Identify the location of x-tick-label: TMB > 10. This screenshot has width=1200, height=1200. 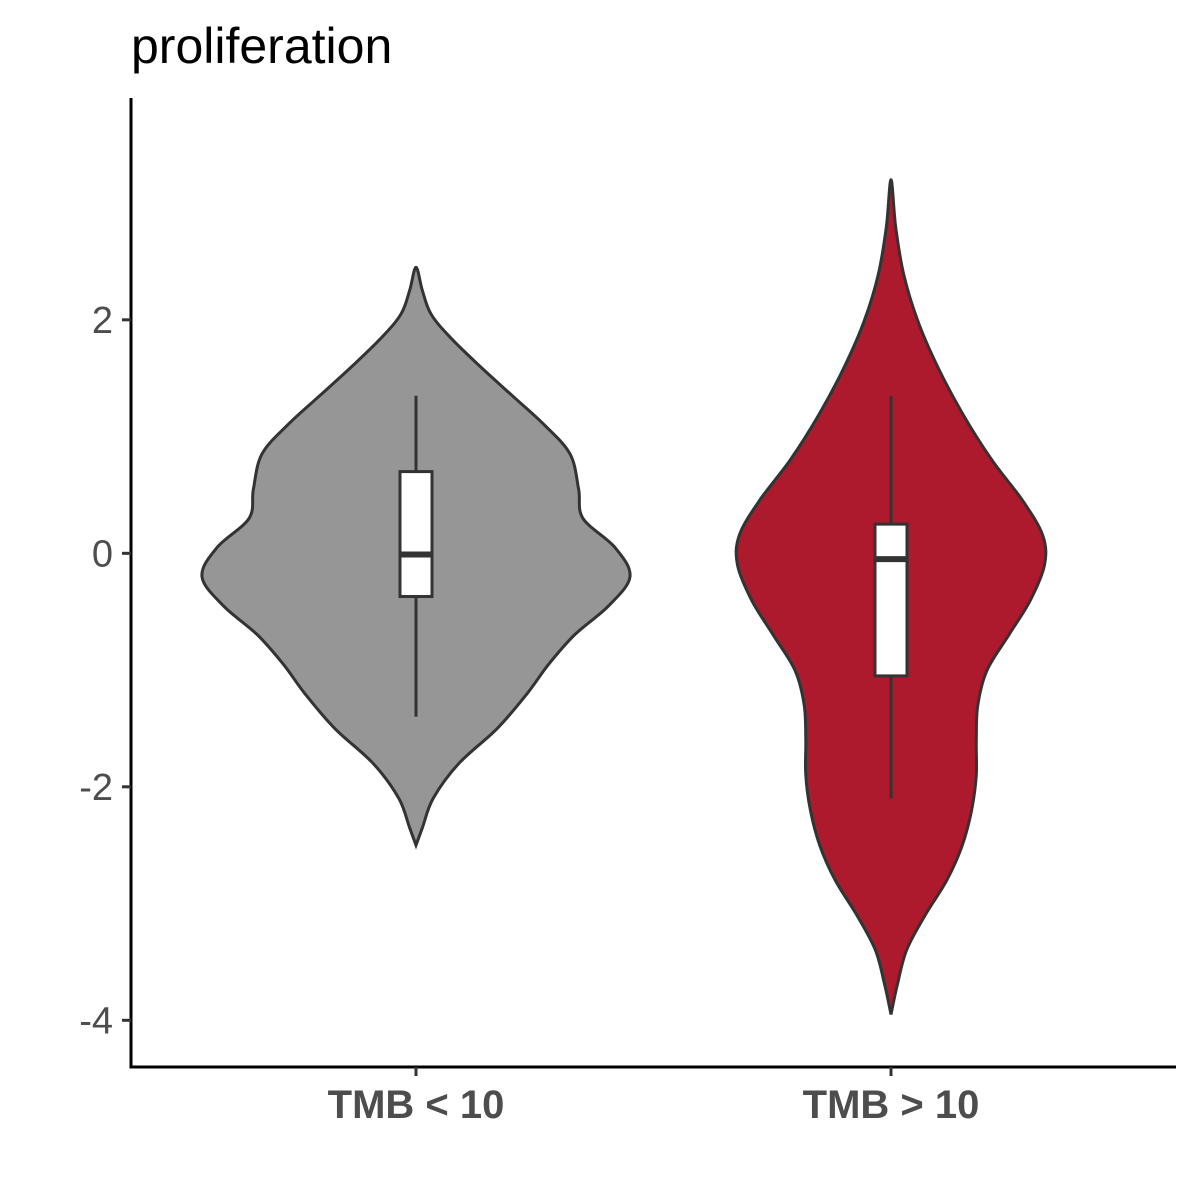
(891, 1105).